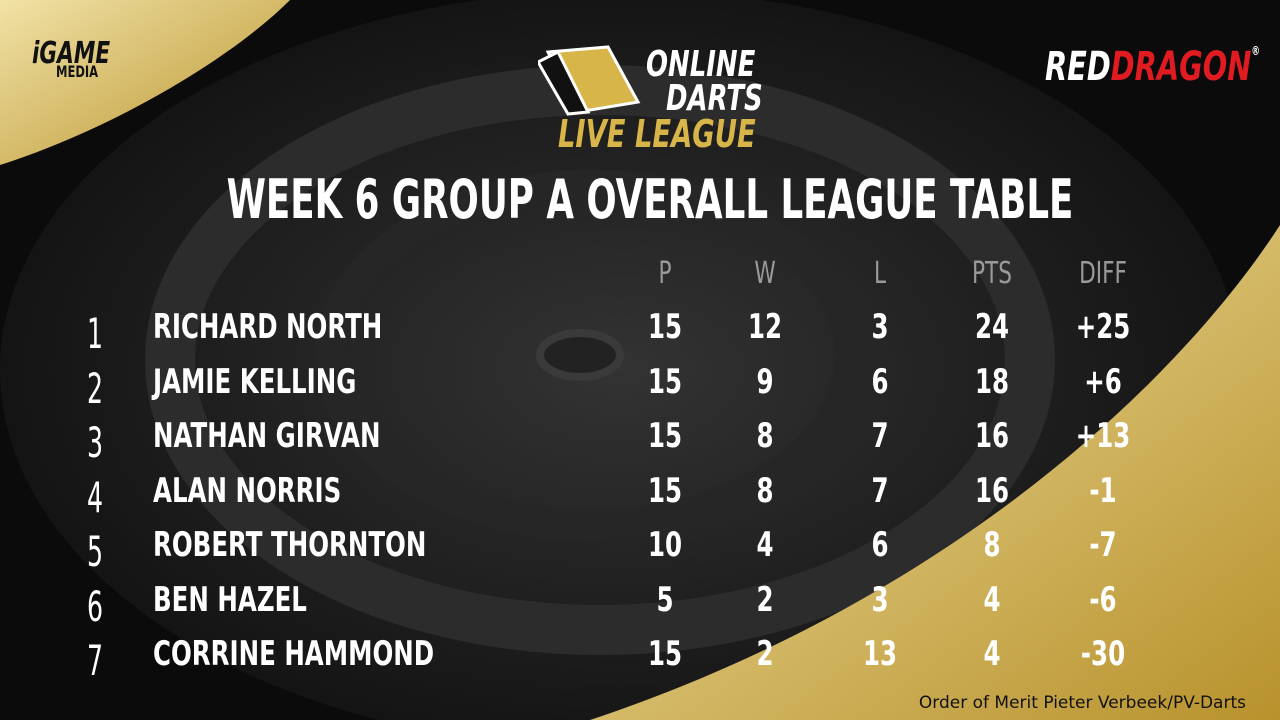 The width and height of the screenshot is (1280, 720). What do you see at coordinates (992, 273) in the screenshot?
I see `column-header: PTS` at bounding box center [992, 273].